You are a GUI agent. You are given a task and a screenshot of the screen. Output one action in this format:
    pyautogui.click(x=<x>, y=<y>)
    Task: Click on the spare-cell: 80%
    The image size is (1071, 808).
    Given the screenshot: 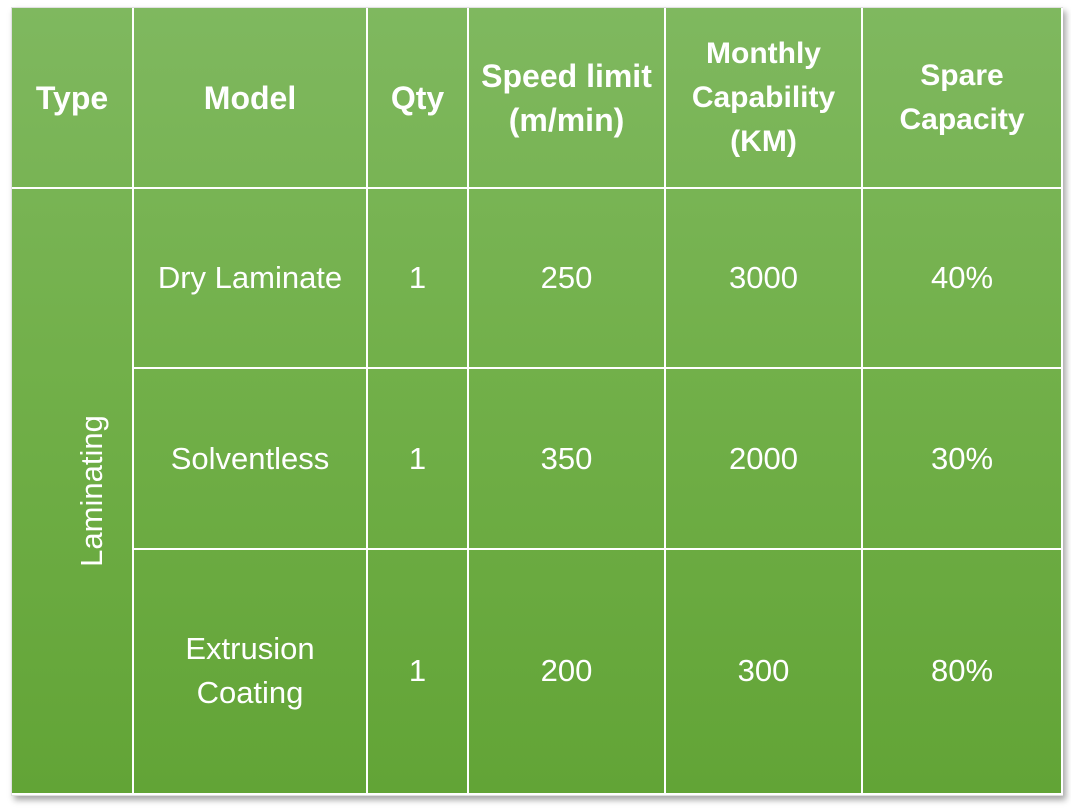 What is the action you would take?
    pyautogui.click(x=962, y=671)
    